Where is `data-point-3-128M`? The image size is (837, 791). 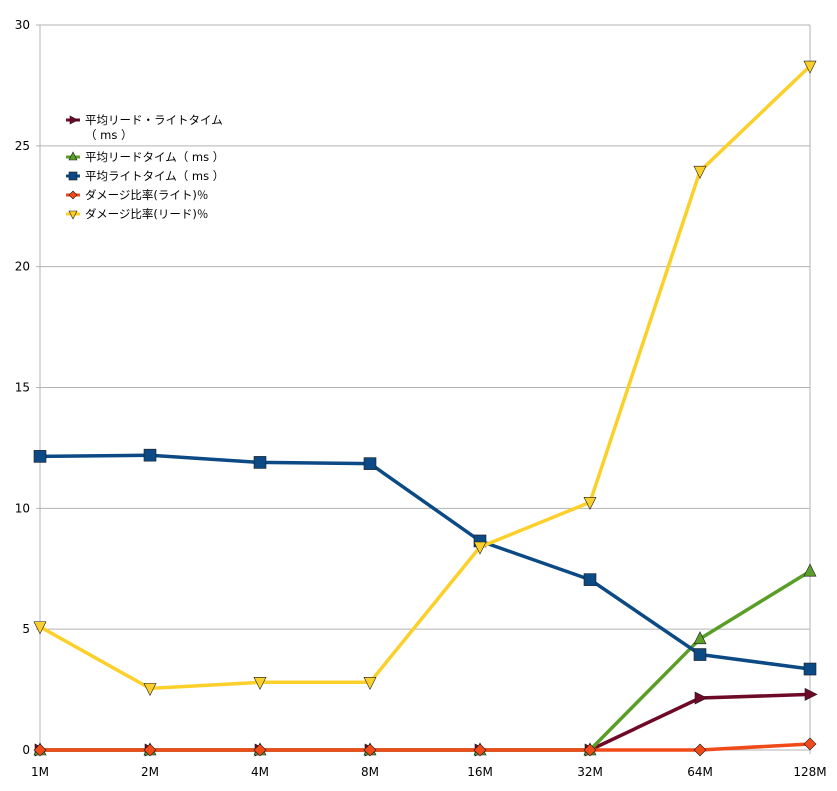
data-point-3-128M is located at coordinates (810, 744).